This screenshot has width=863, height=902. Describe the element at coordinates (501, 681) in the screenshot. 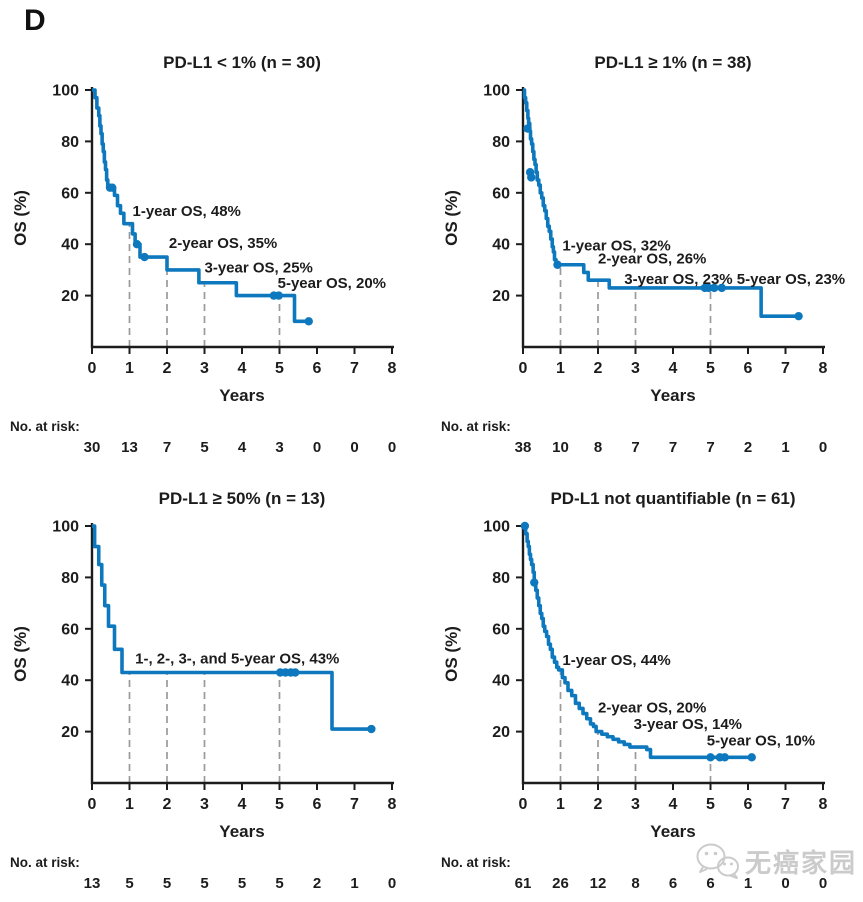

I see `y-tick-label: 40` at that location.